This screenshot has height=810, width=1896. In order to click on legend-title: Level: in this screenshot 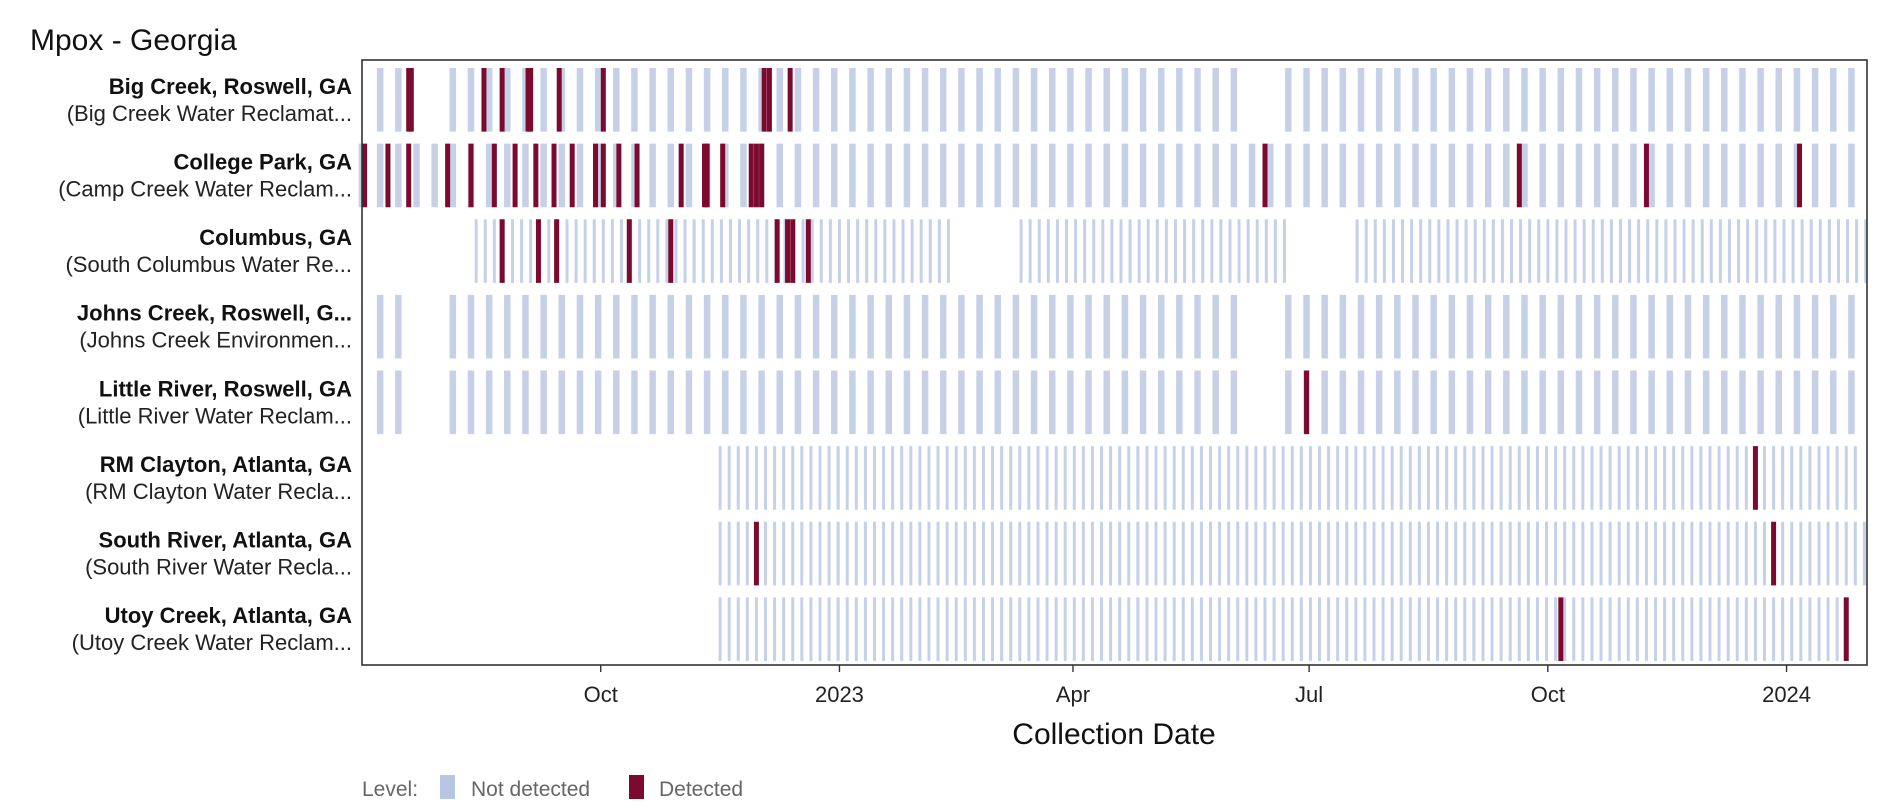, I will do `click(390, 789)`.